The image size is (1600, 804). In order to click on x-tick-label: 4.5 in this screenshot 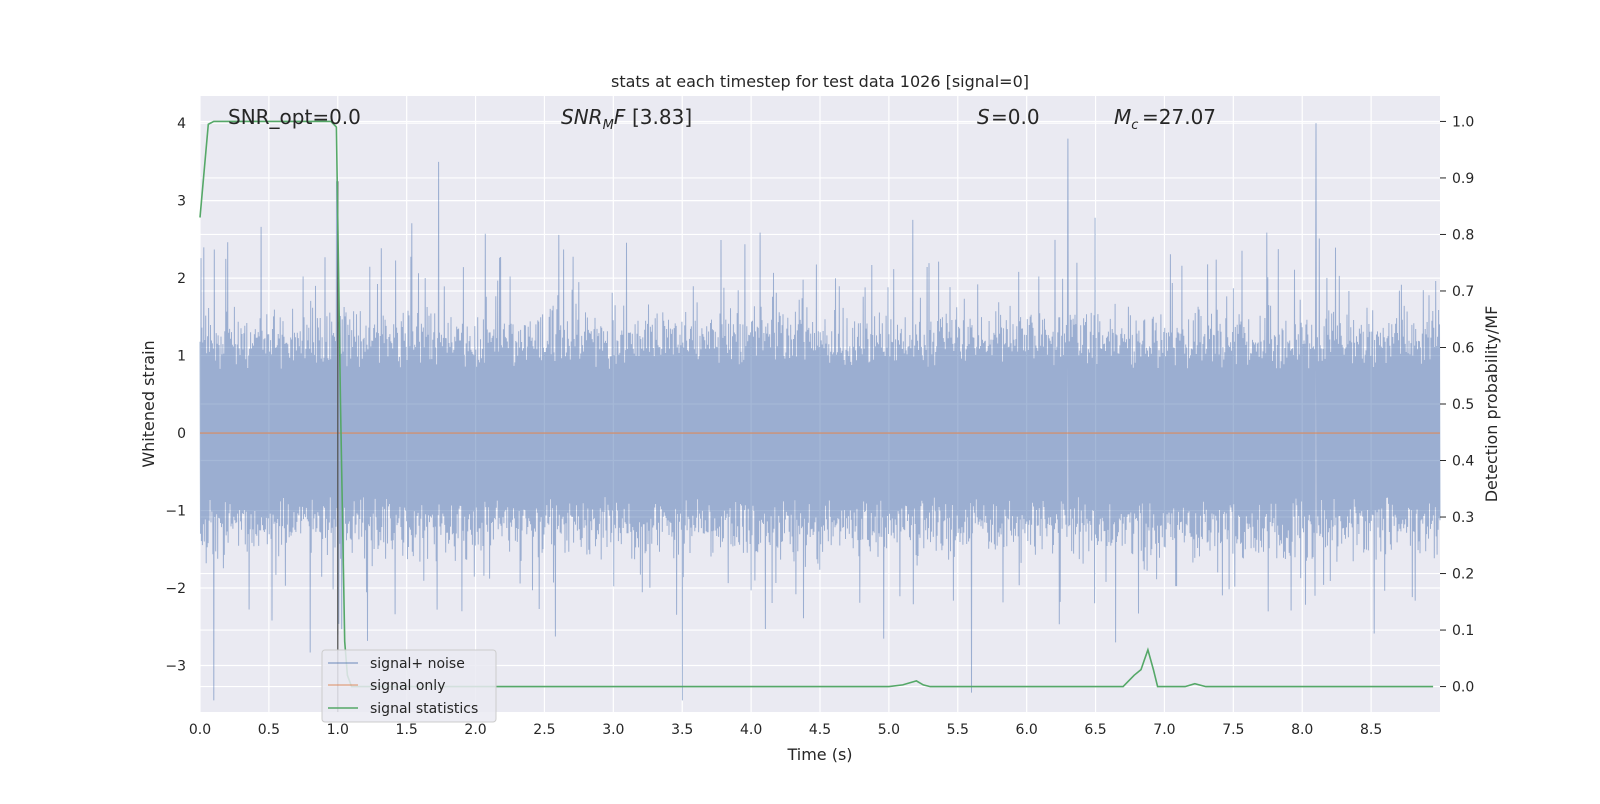, I will do `click(820, 730)`.